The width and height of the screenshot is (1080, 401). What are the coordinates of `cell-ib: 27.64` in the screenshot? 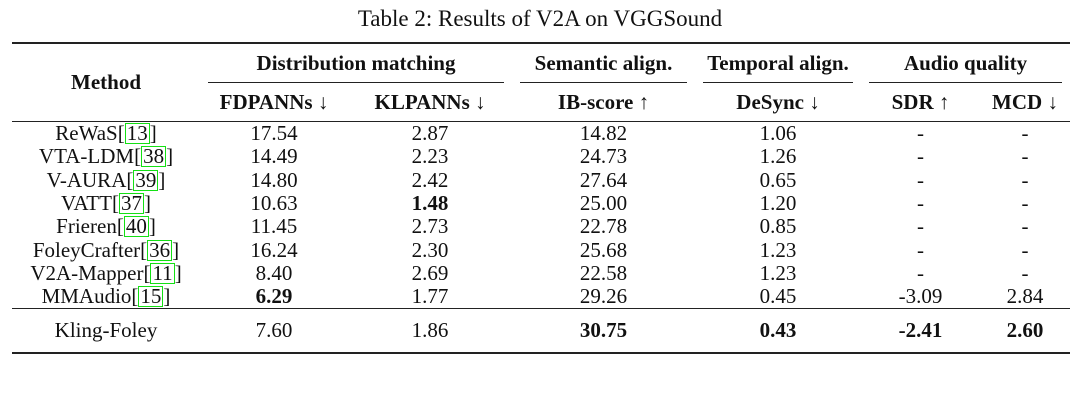 It's located at (603, 179).